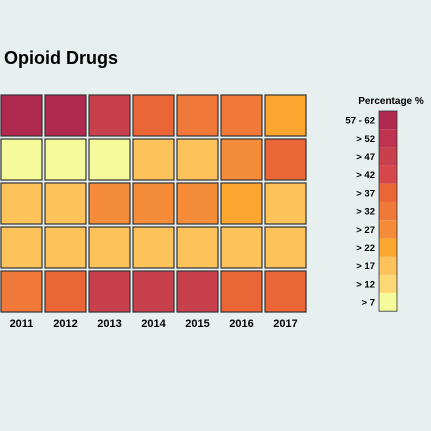 The image size is (431, 431). What do you see at coordinates (365, 230) in the screenshot?
I see `legend-label: > 27` at bounding box center [365, 230].